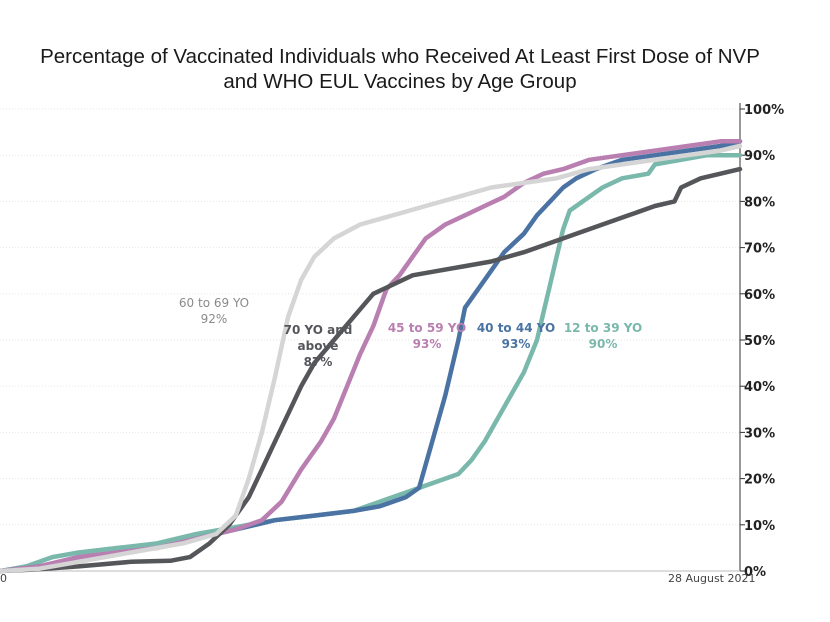 The width and height of the screenshot is (830, 622). I want to click on y-tick-label: 10%, so click(759, 526).